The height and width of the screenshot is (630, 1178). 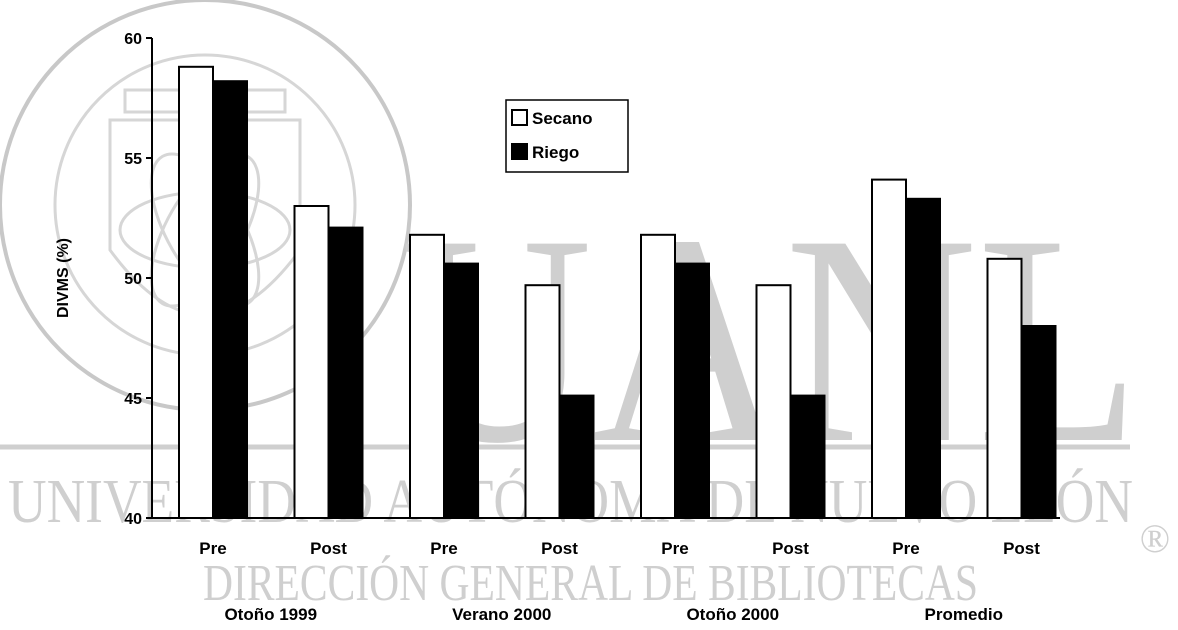 I want to click on group-label-verano-2000: Verano 2000, so click(x=501, y=614).